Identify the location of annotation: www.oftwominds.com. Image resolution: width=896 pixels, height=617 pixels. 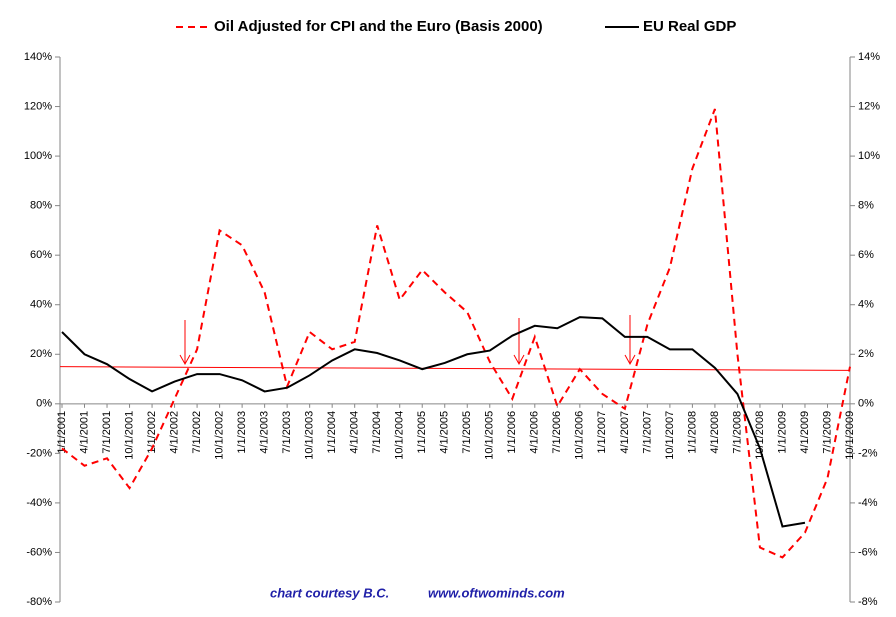
(496, 592).